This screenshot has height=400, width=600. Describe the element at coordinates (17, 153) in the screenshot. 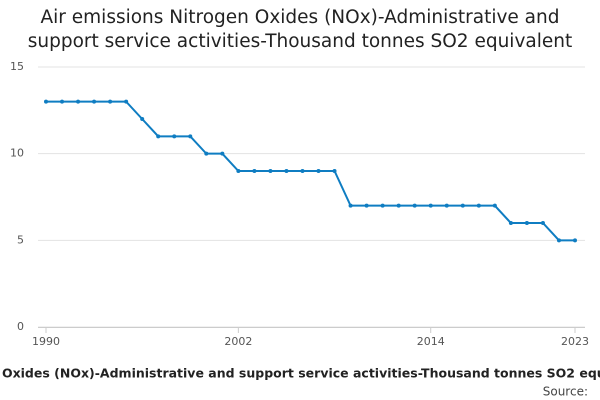

I see `y-tick-label: 10` at that location.